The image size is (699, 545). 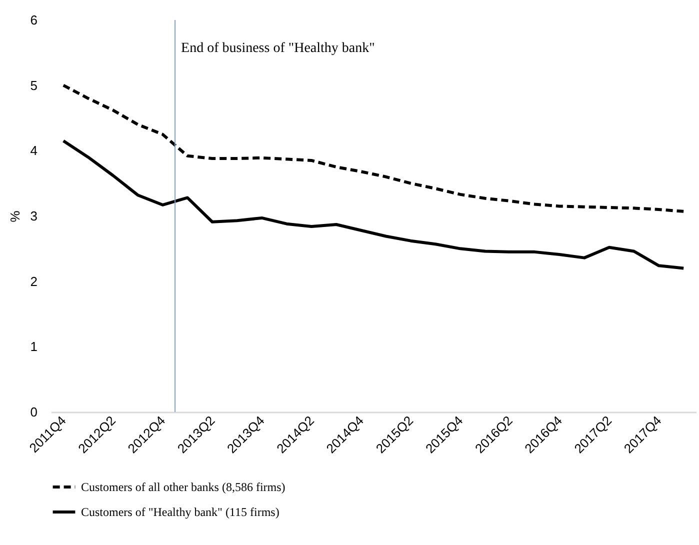 What do you see at coordinates (183, 487) in the screenshot?
I see `legend-label: Customers of all other banks (8,586 firms)` at bounding box center [183, 487].